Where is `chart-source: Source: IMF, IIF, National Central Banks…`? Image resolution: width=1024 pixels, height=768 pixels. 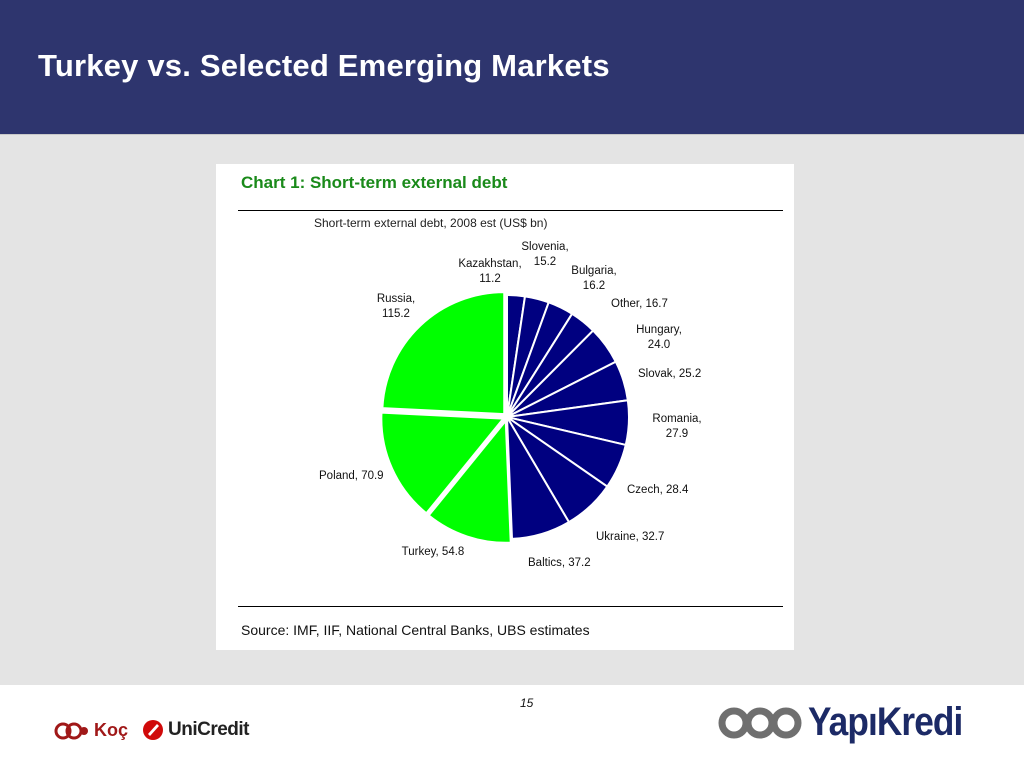 chart-source: Source: IMF, IIF, National Central Banks… is located at coordinates (415, 630).